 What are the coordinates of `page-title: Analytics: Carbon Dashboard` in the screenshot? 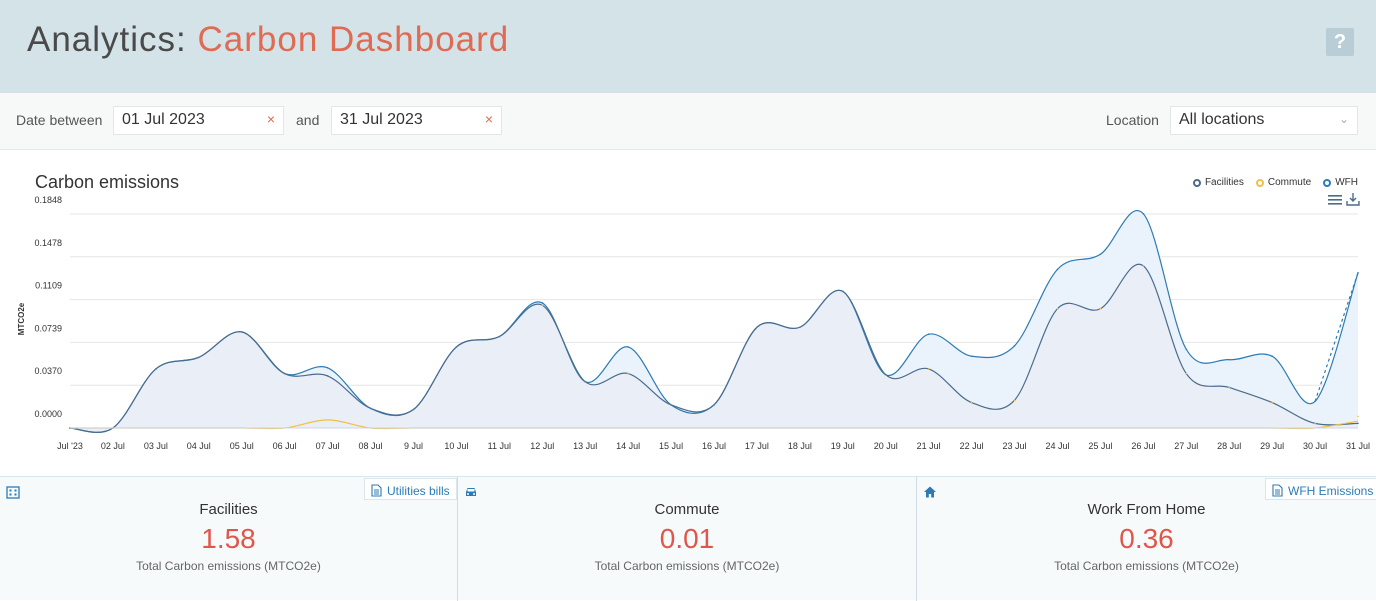 It's located at (268, 40).